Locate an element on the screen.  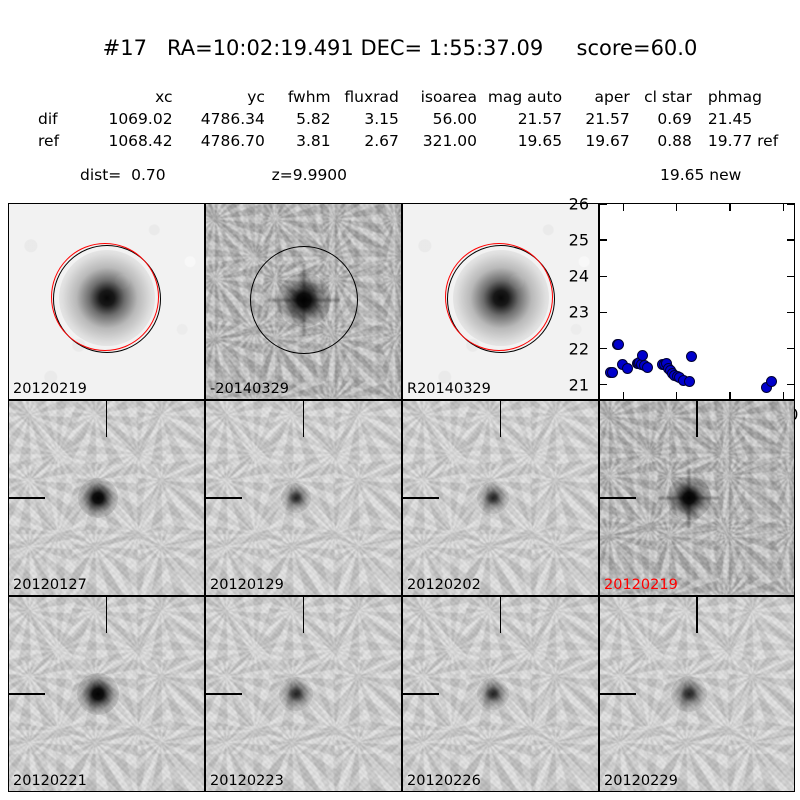
cutout-panel-20120202: 20120202 is located at coordinates (500, 498).